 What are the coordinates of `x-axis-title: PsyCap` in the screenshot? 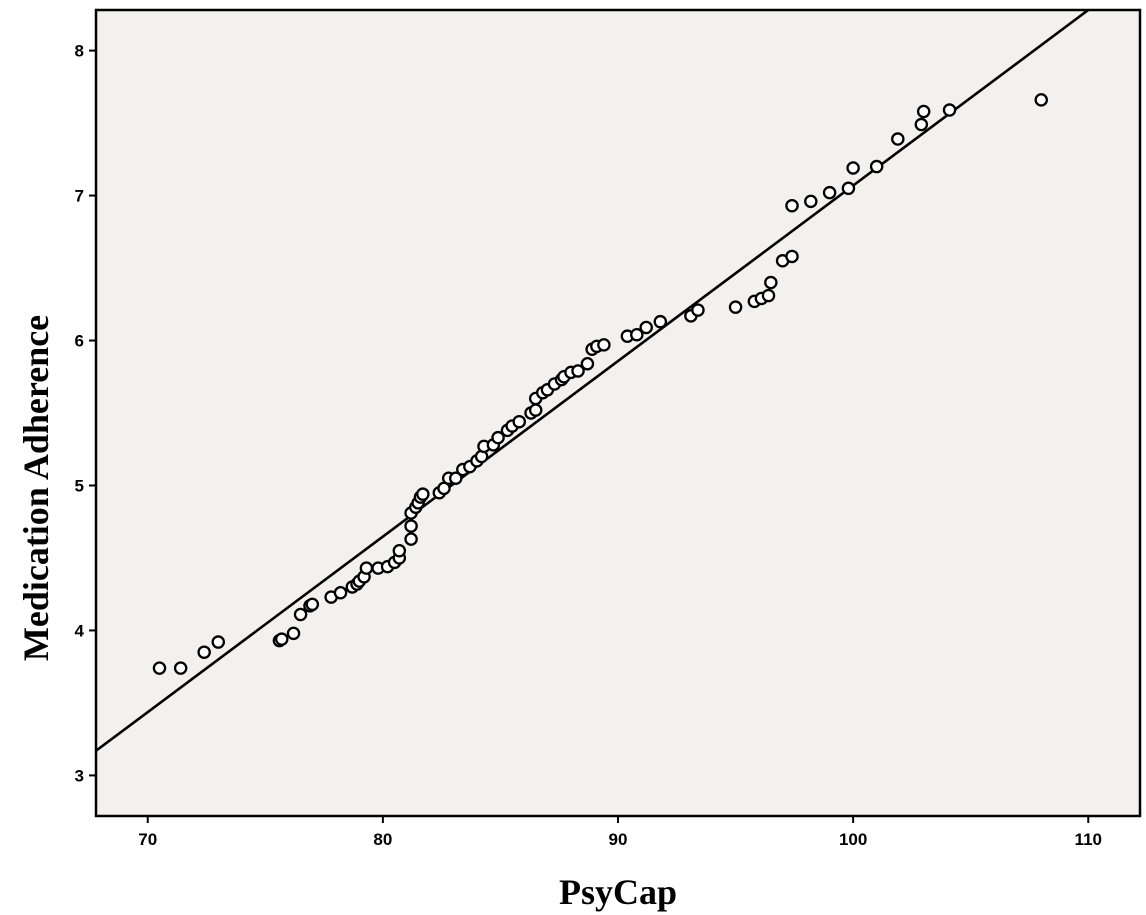 It's located at (618, 892).